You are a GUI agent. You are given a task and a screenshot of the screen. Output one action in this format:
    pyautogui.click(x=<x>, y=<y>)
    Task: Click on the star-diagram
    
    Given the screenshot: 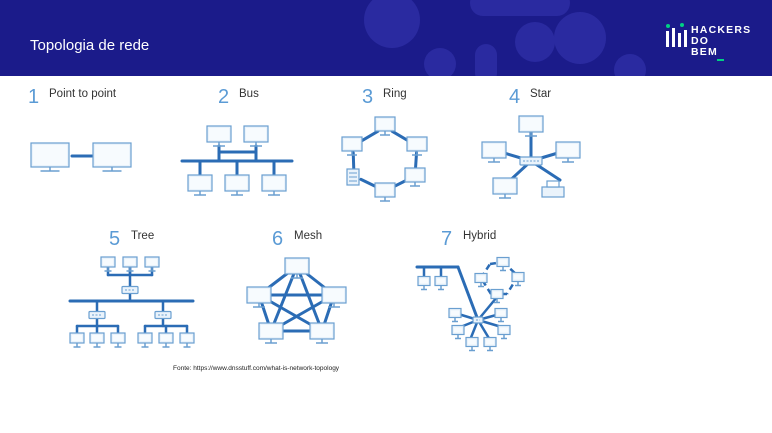 What is the action you would take?
    pyautogui.click(x=531, y=157)
    